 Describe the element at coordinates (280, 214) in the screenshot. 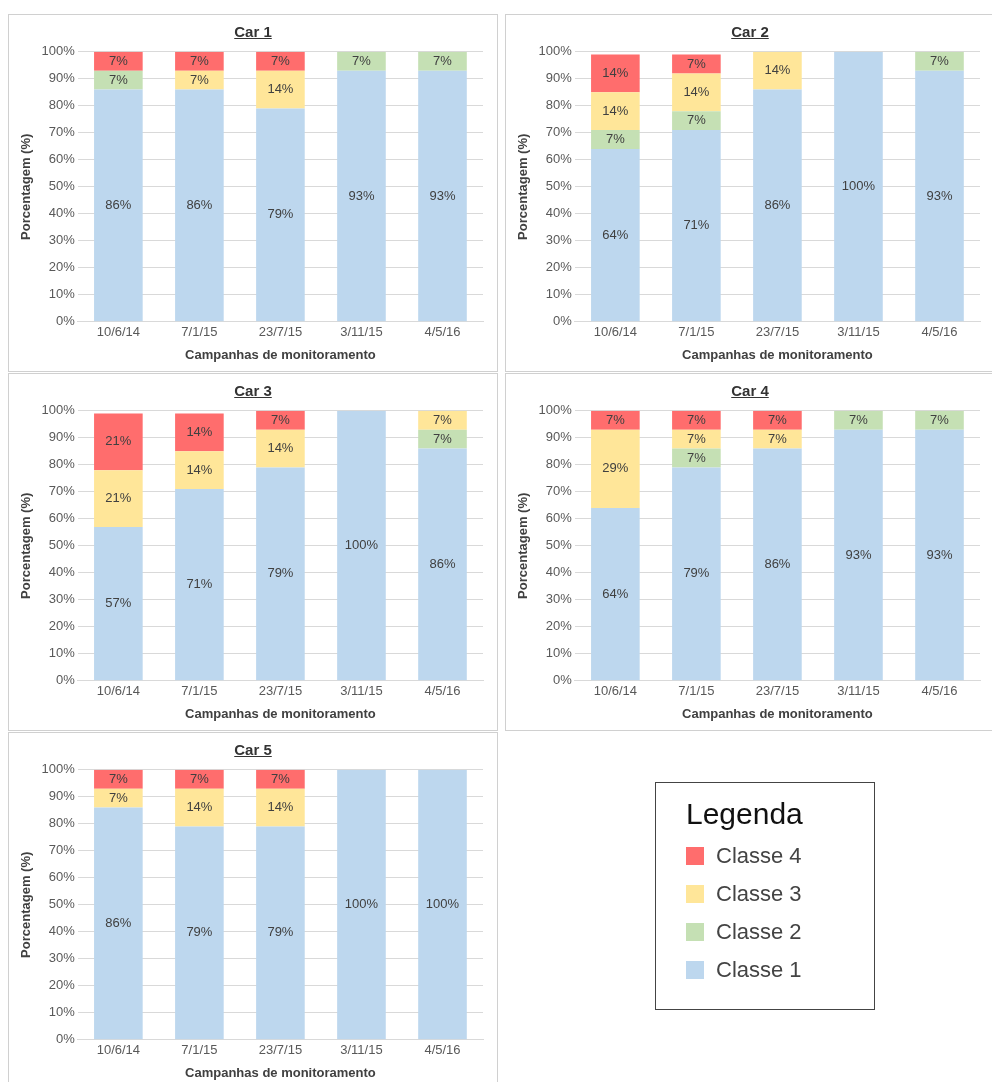

I see `data-label: 79%` at that location.